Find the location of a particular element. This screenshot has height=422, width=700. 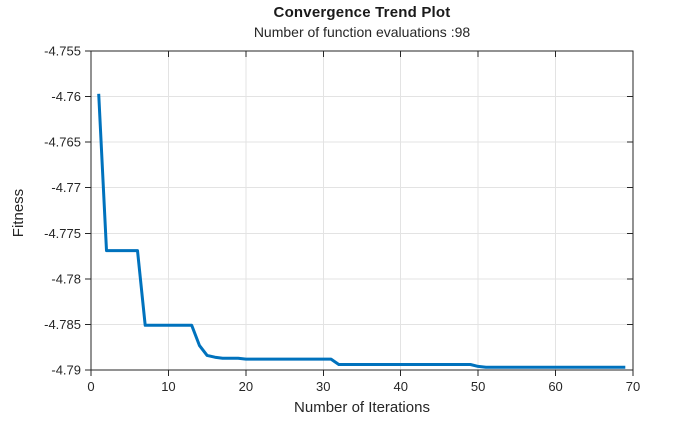

x-tick-label: 30 is located at coordinates (323, 386).